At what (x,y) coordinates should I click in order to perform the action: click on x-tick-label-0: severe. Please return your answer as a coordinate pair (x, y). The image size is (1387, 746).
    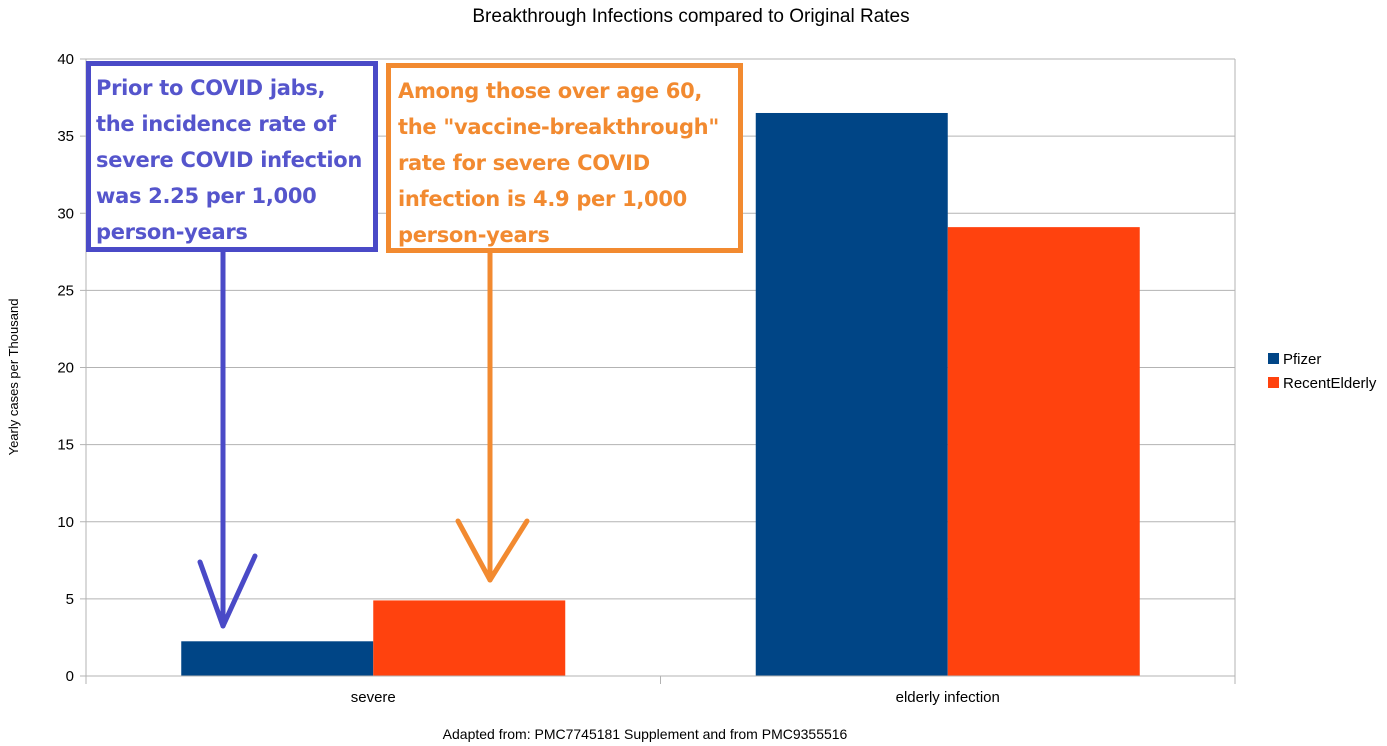
    Looking at the image, I should click on (373, 697).